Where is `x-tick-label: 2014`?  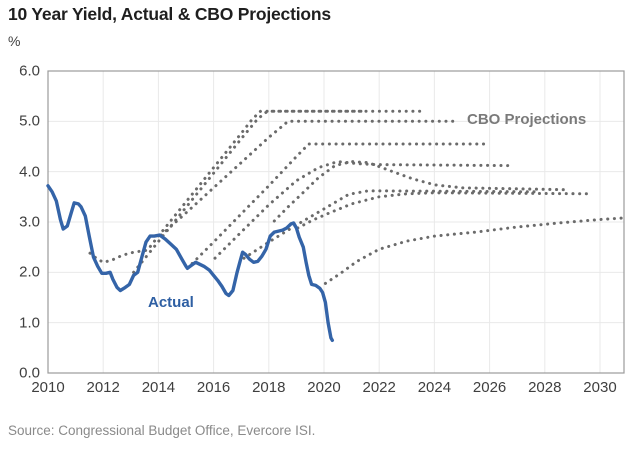 x-tick-label: 2014 is located at coordinates (158, 387).